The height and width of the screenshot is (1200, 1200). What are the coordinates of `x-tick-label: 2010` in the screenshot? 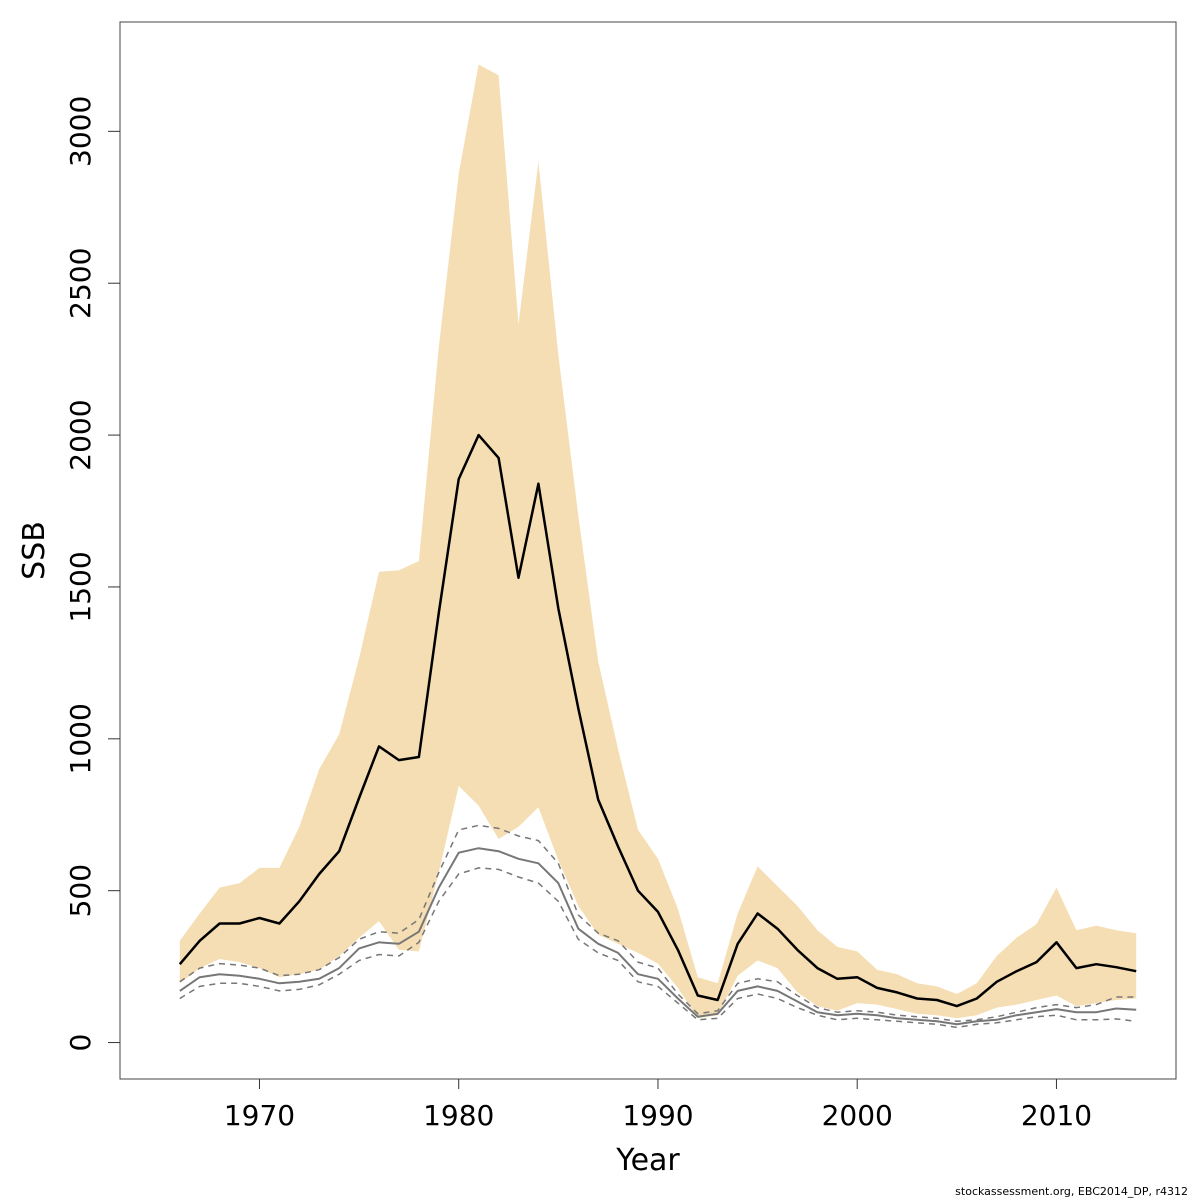 It's located at (1056, 1115).